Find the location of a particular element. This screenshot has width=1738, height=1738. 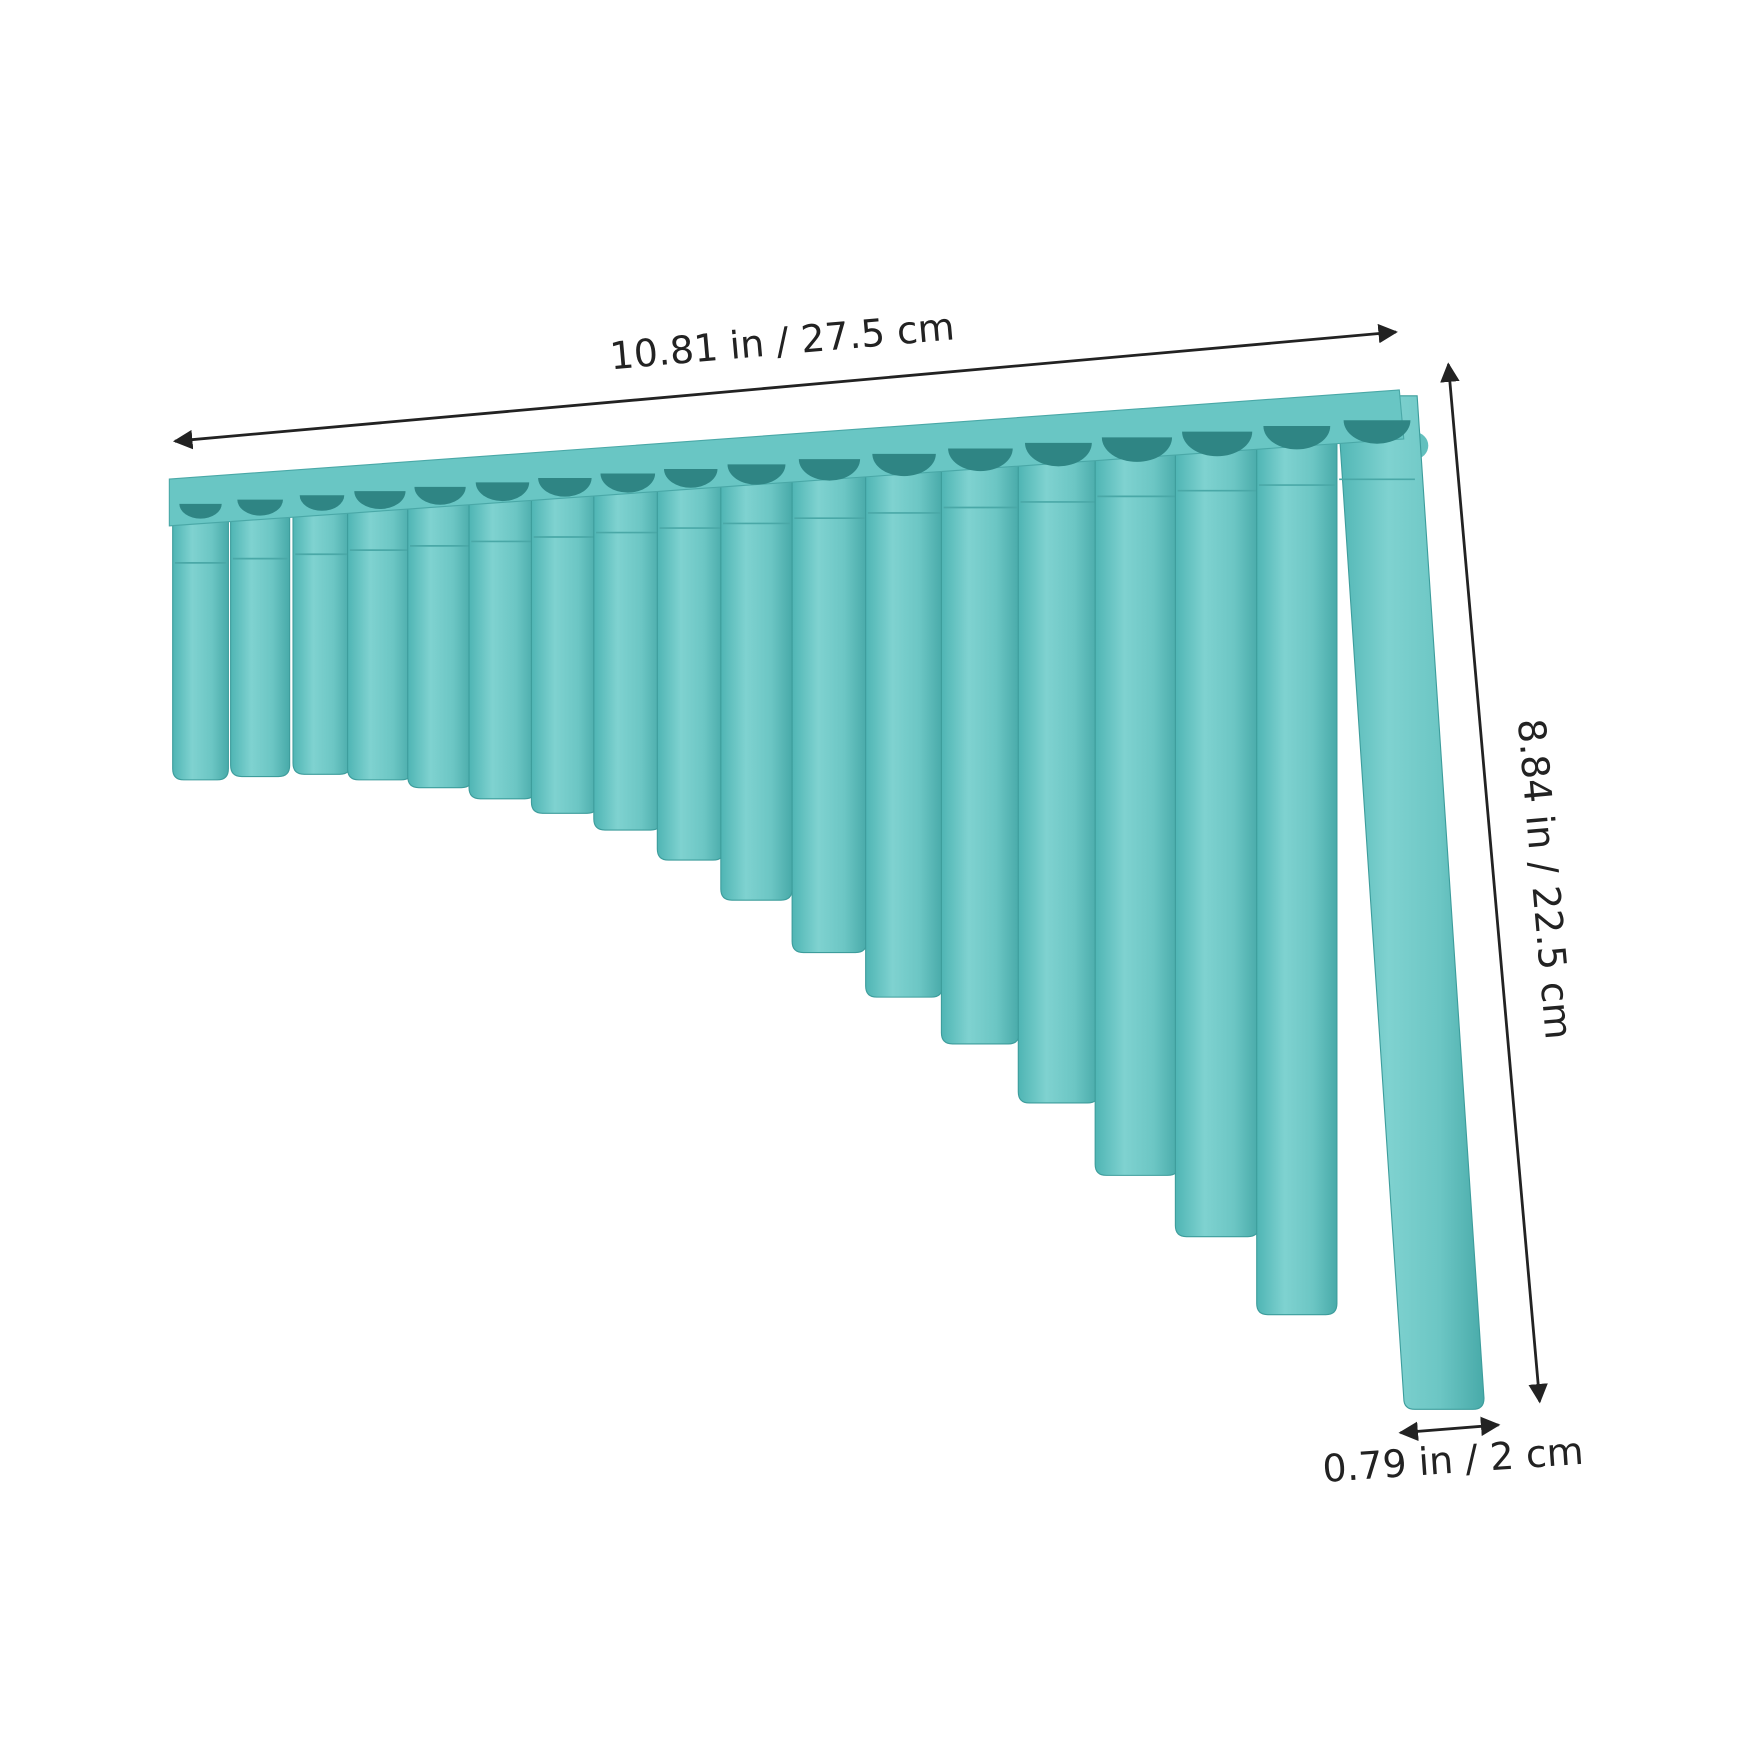

width-arrow is located at coordinates (785, 386).